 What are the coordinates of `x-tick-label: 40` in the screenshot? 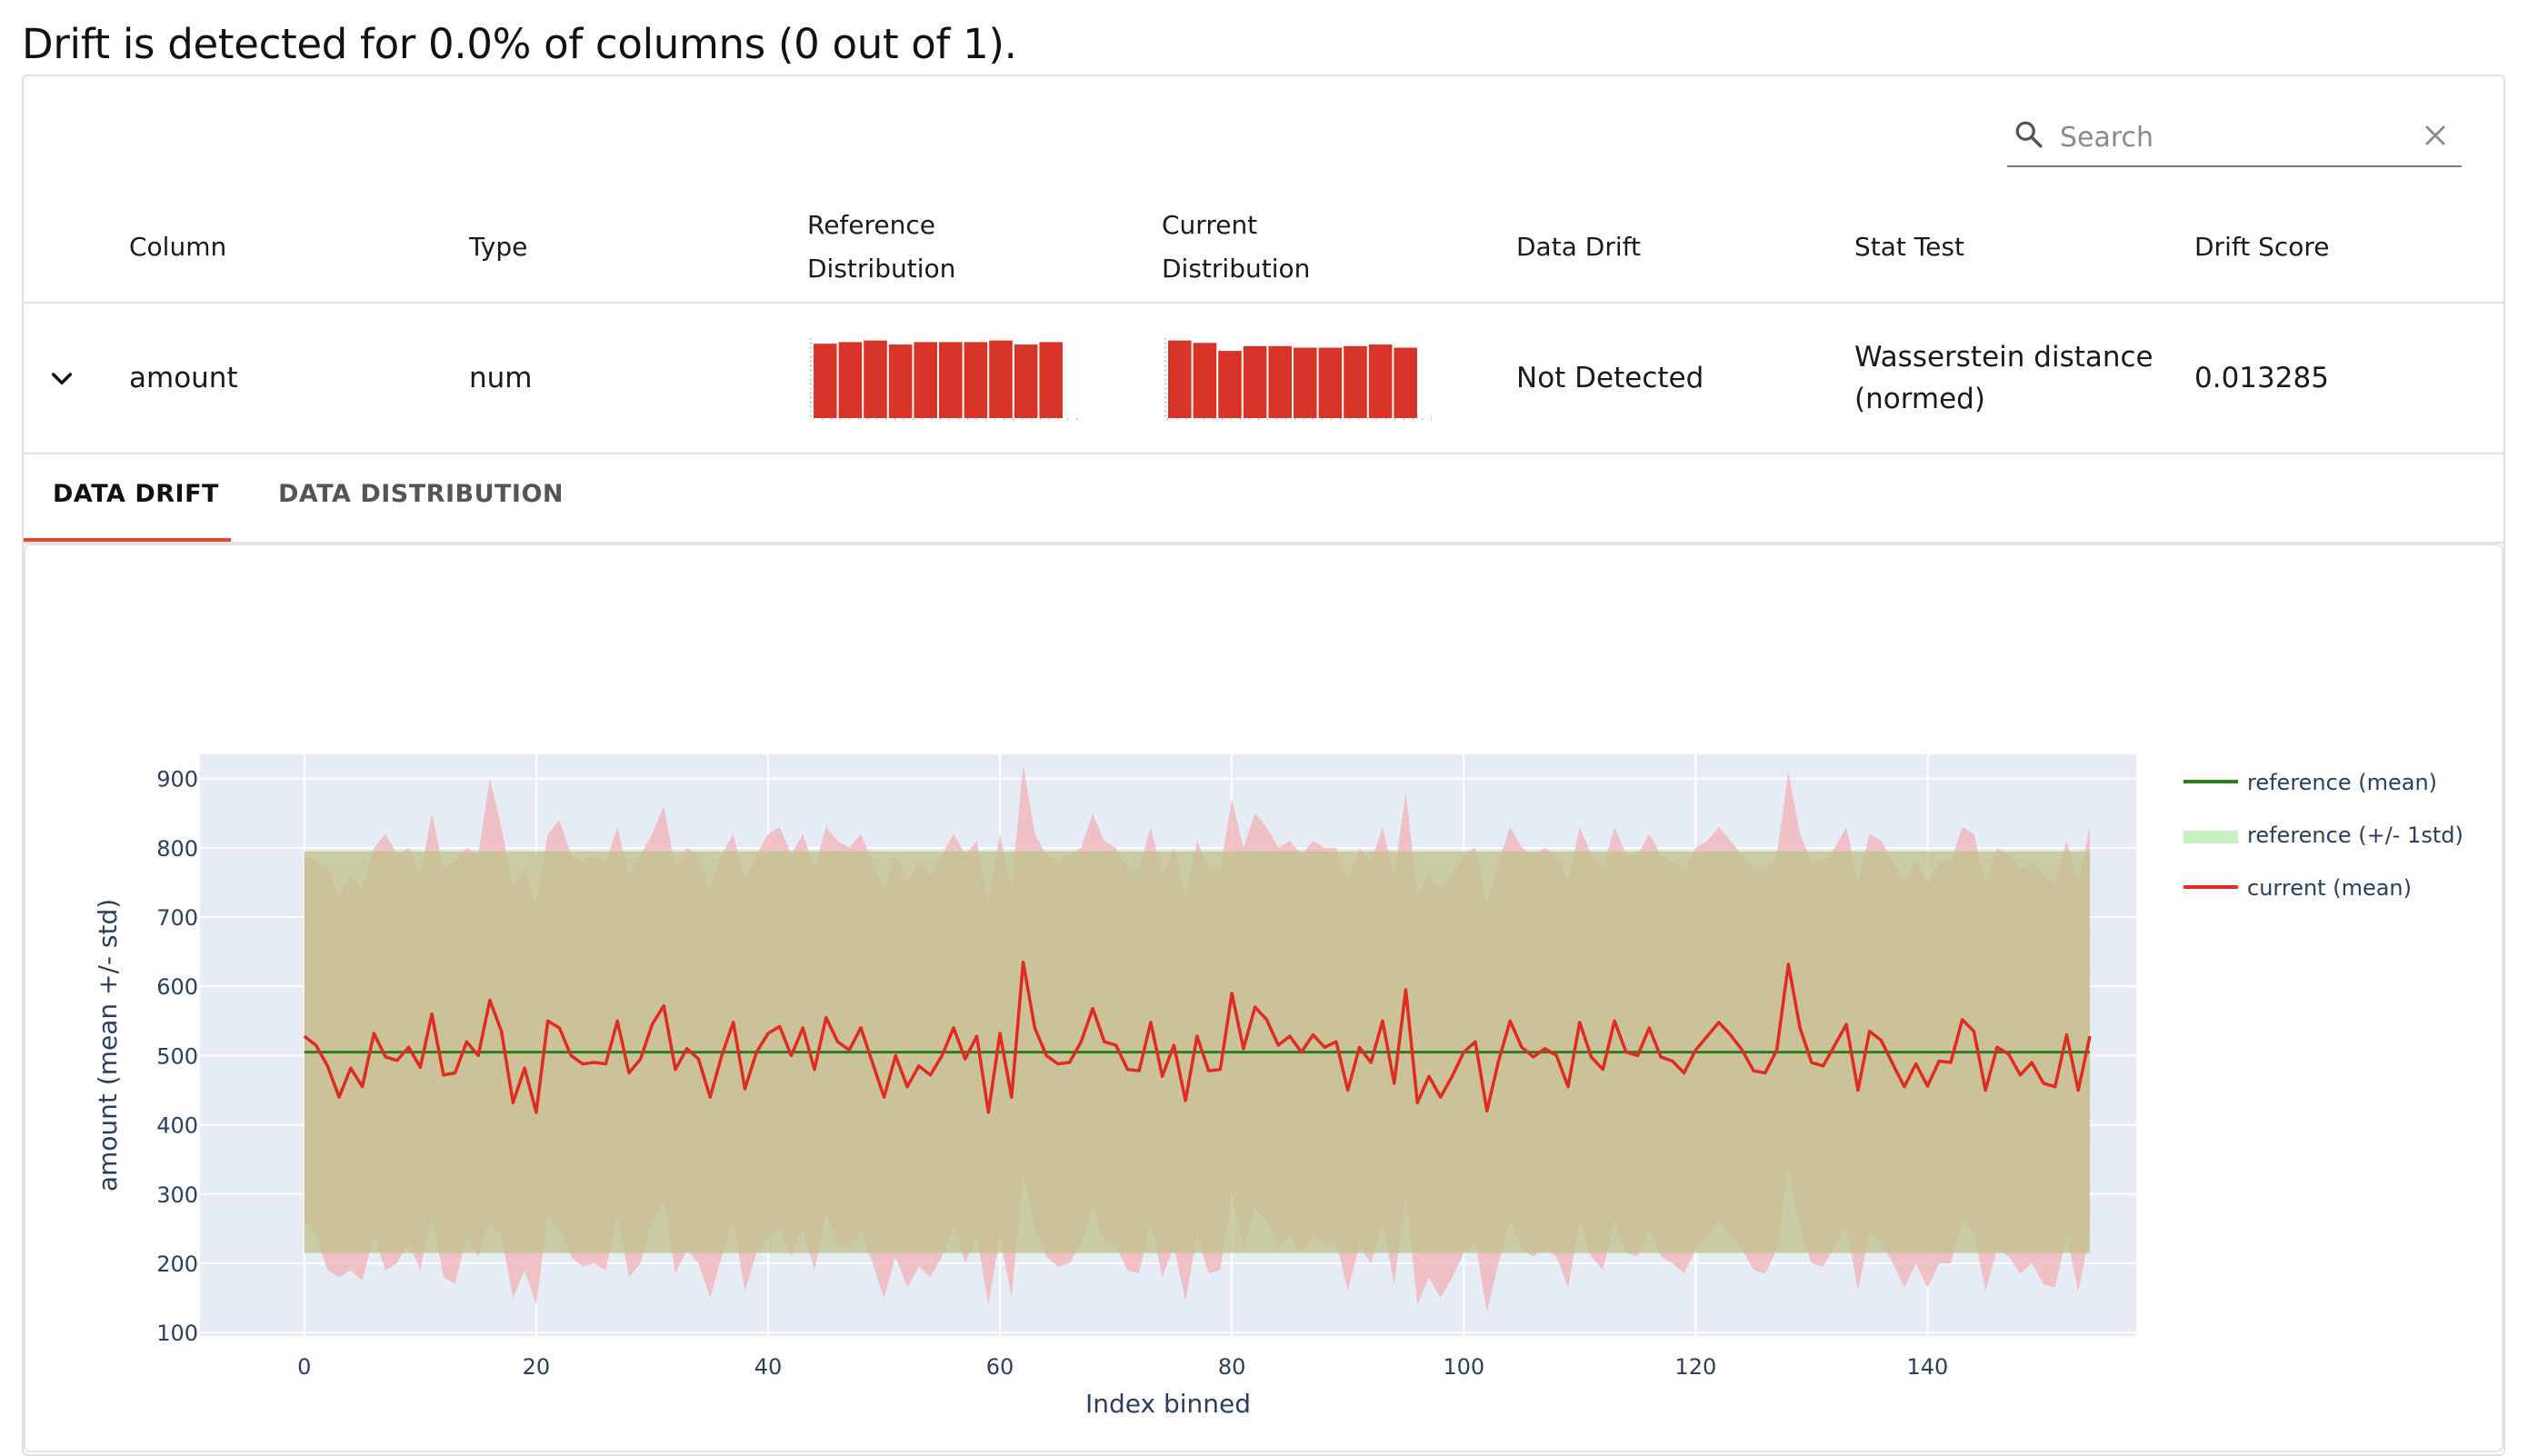 It's located at (768, 1367).